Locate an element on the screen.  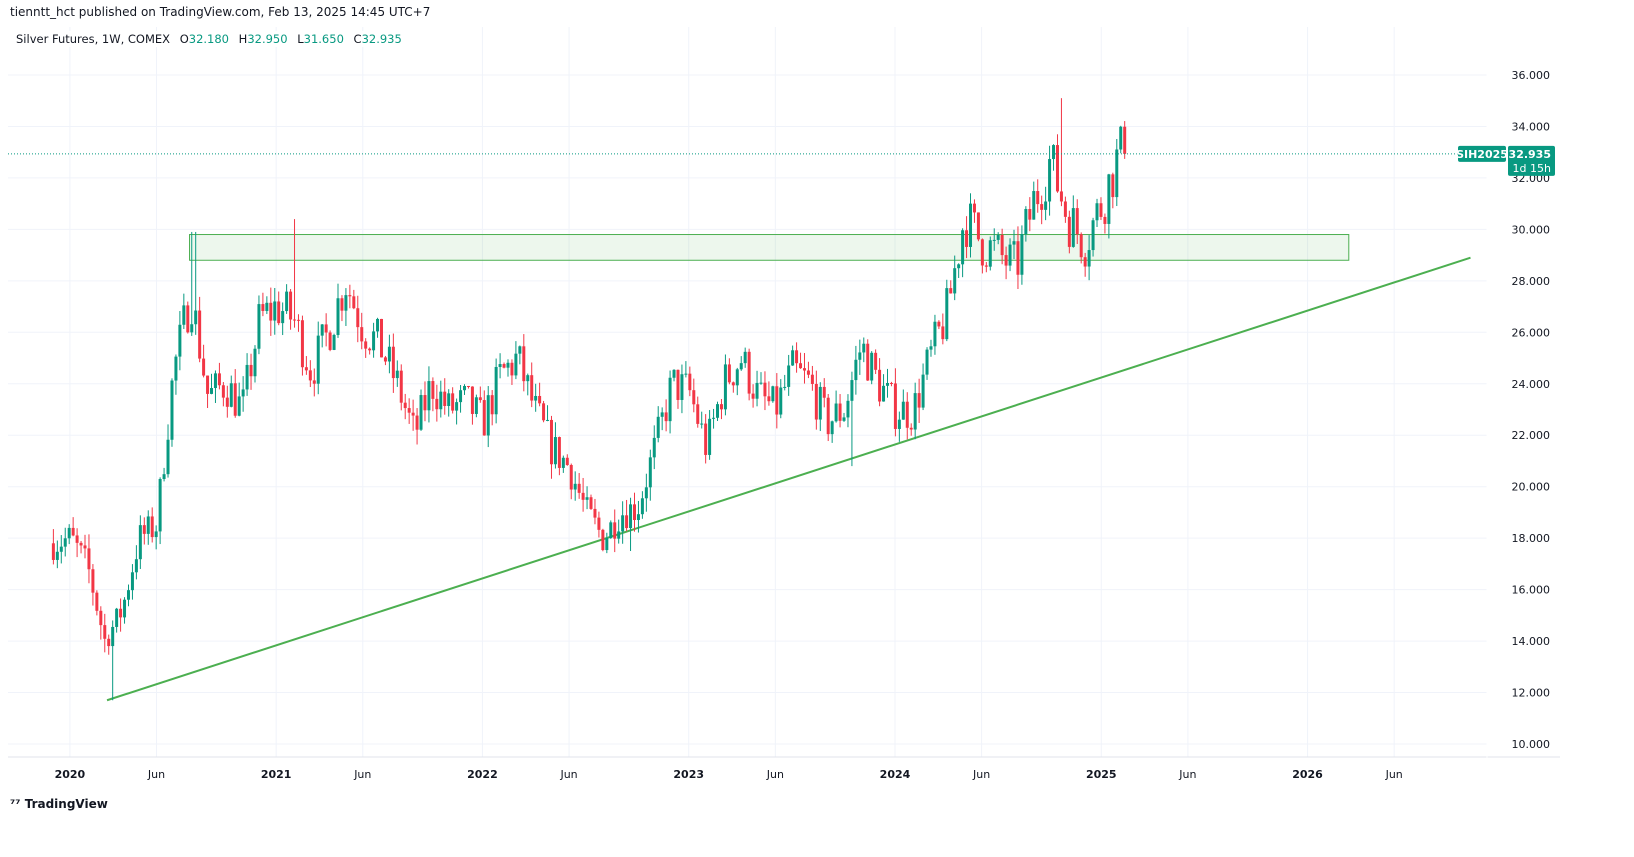
last-price-tag is located at coordinates (1531, 160).